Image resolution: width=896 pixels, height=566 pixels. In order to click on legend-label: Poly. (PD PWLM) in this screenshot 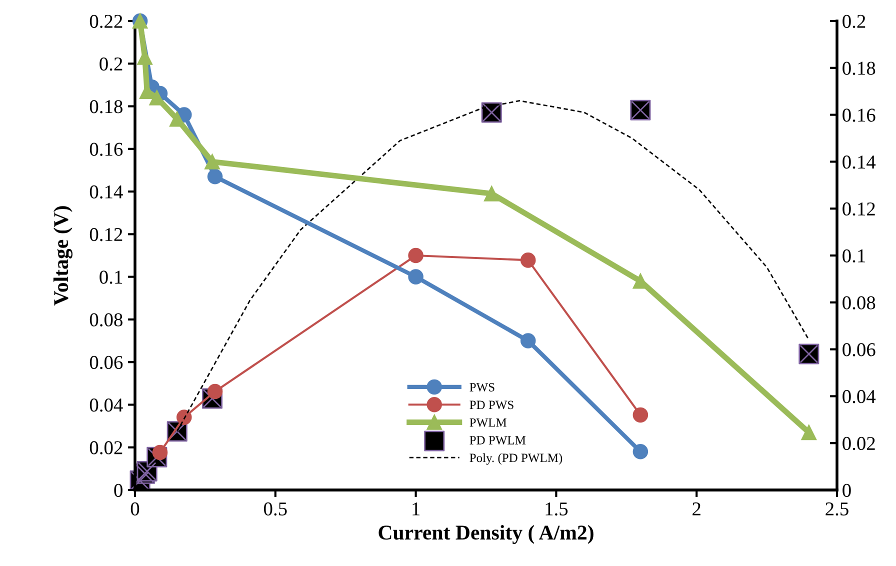, I will do `click(516, 459)`.